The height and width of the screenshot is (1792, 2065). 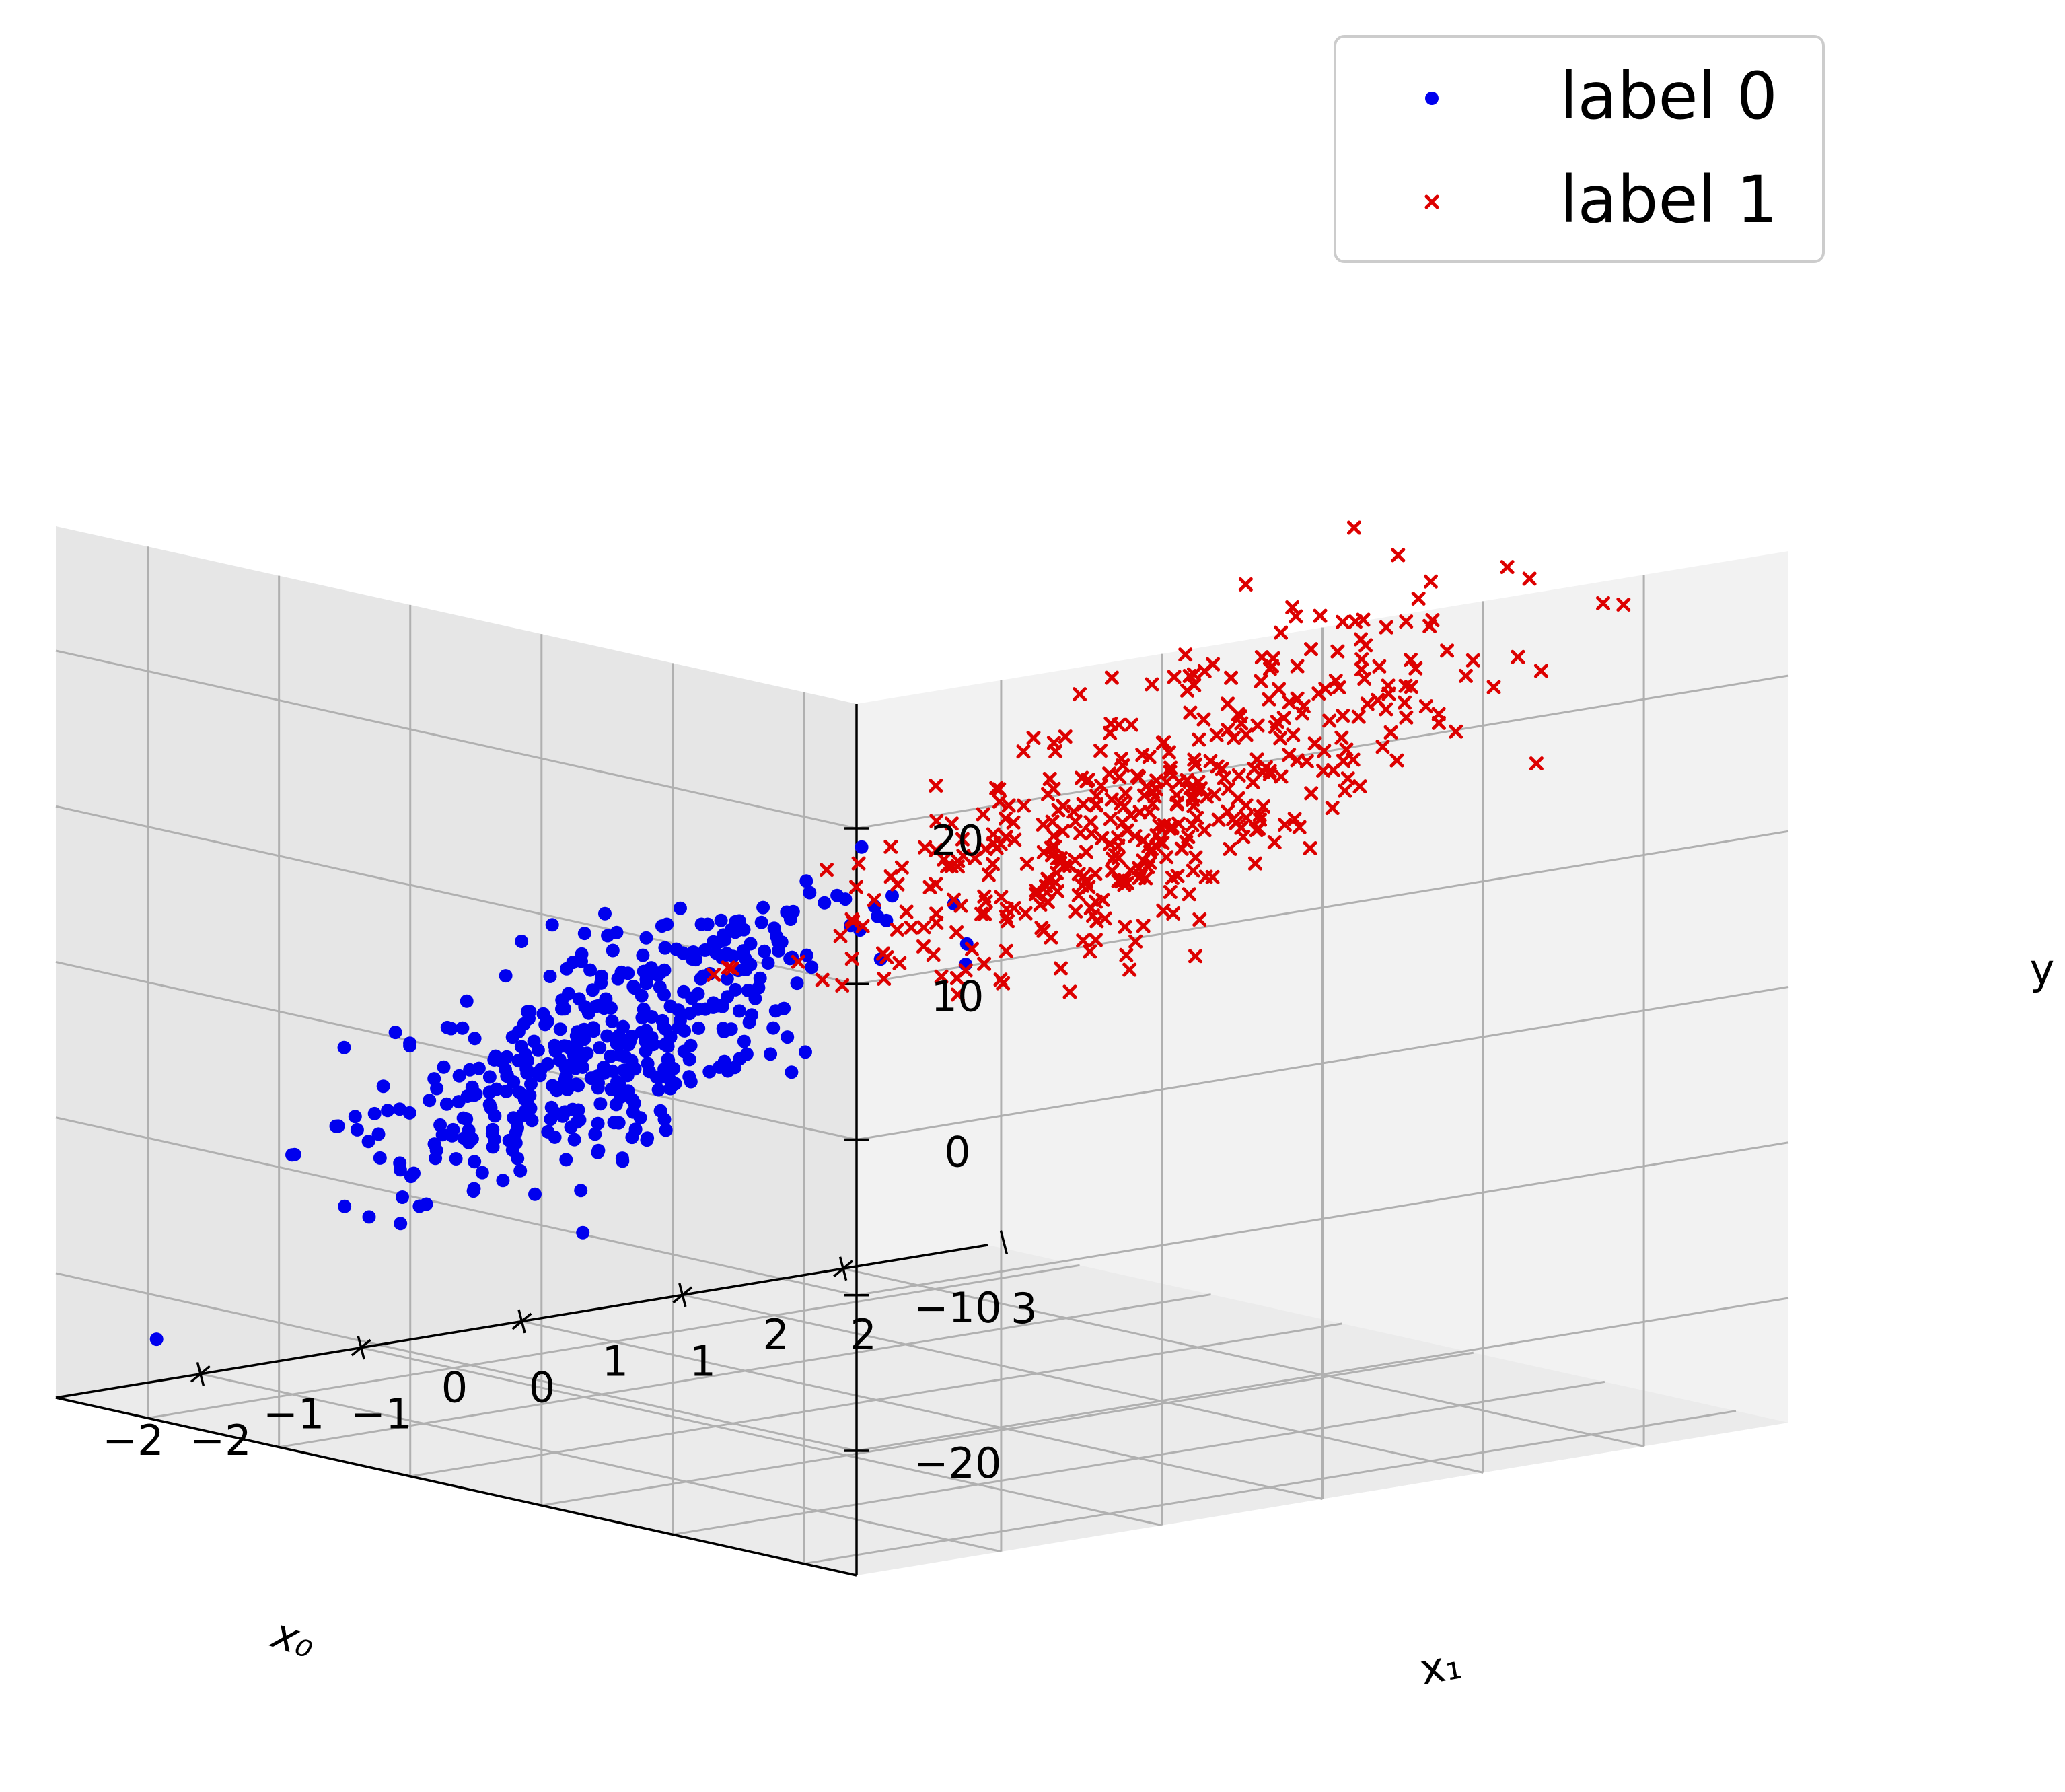 What do you see at coordinates (1669, 96) in the screenshot?
I see `legend-label-0: label 0` at bounding box center [1669, 96].